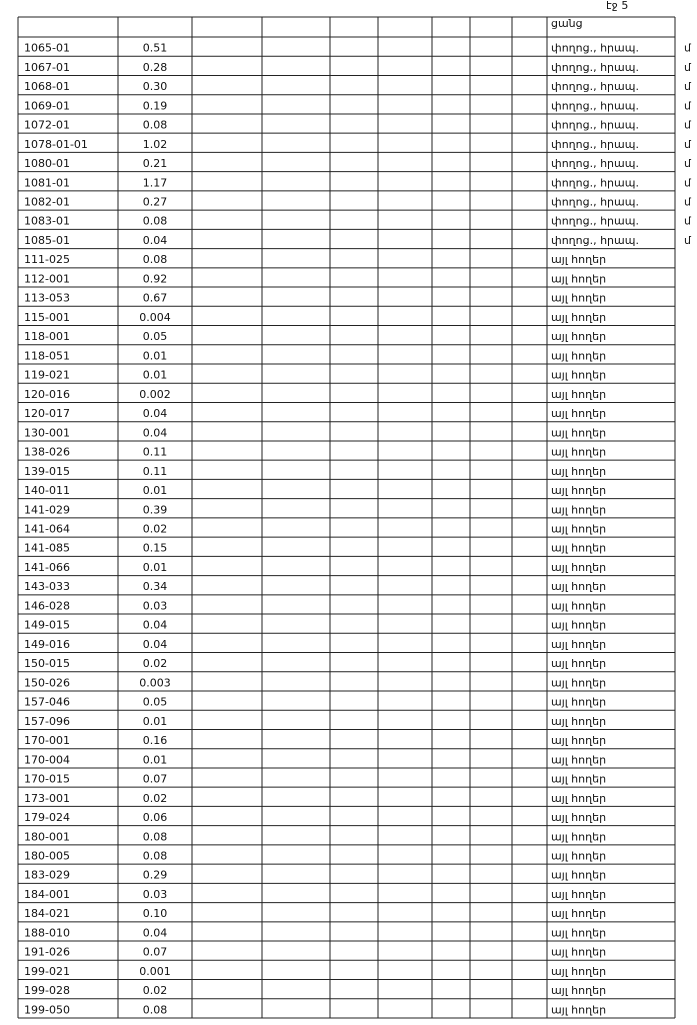 The width and height of the screenshot is (697, 1025). What do you see at coordinates (47, 490) in the screenshot?
I see `parcel-code: 140-011` at bounding box center [47, 490].